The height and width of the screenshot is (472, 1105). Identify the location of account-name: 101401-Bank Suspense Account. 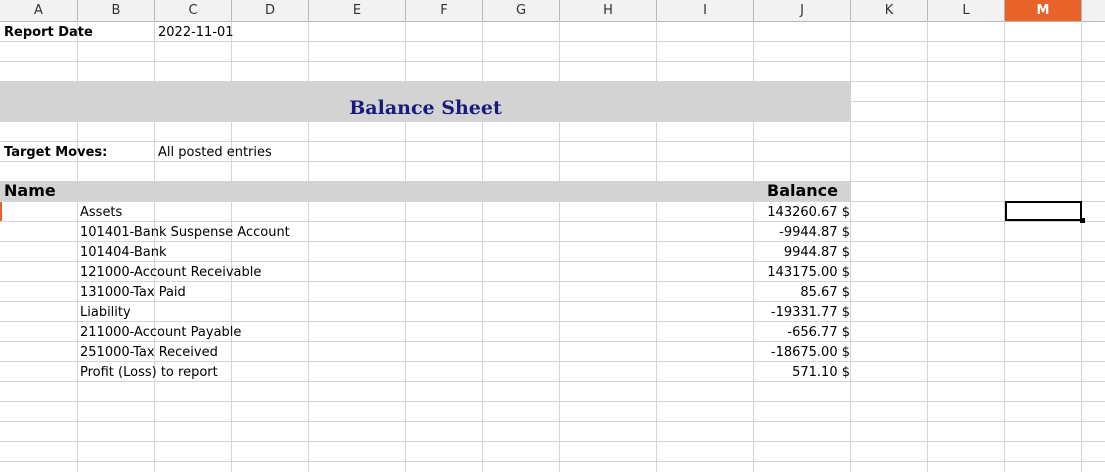
(185, 232).